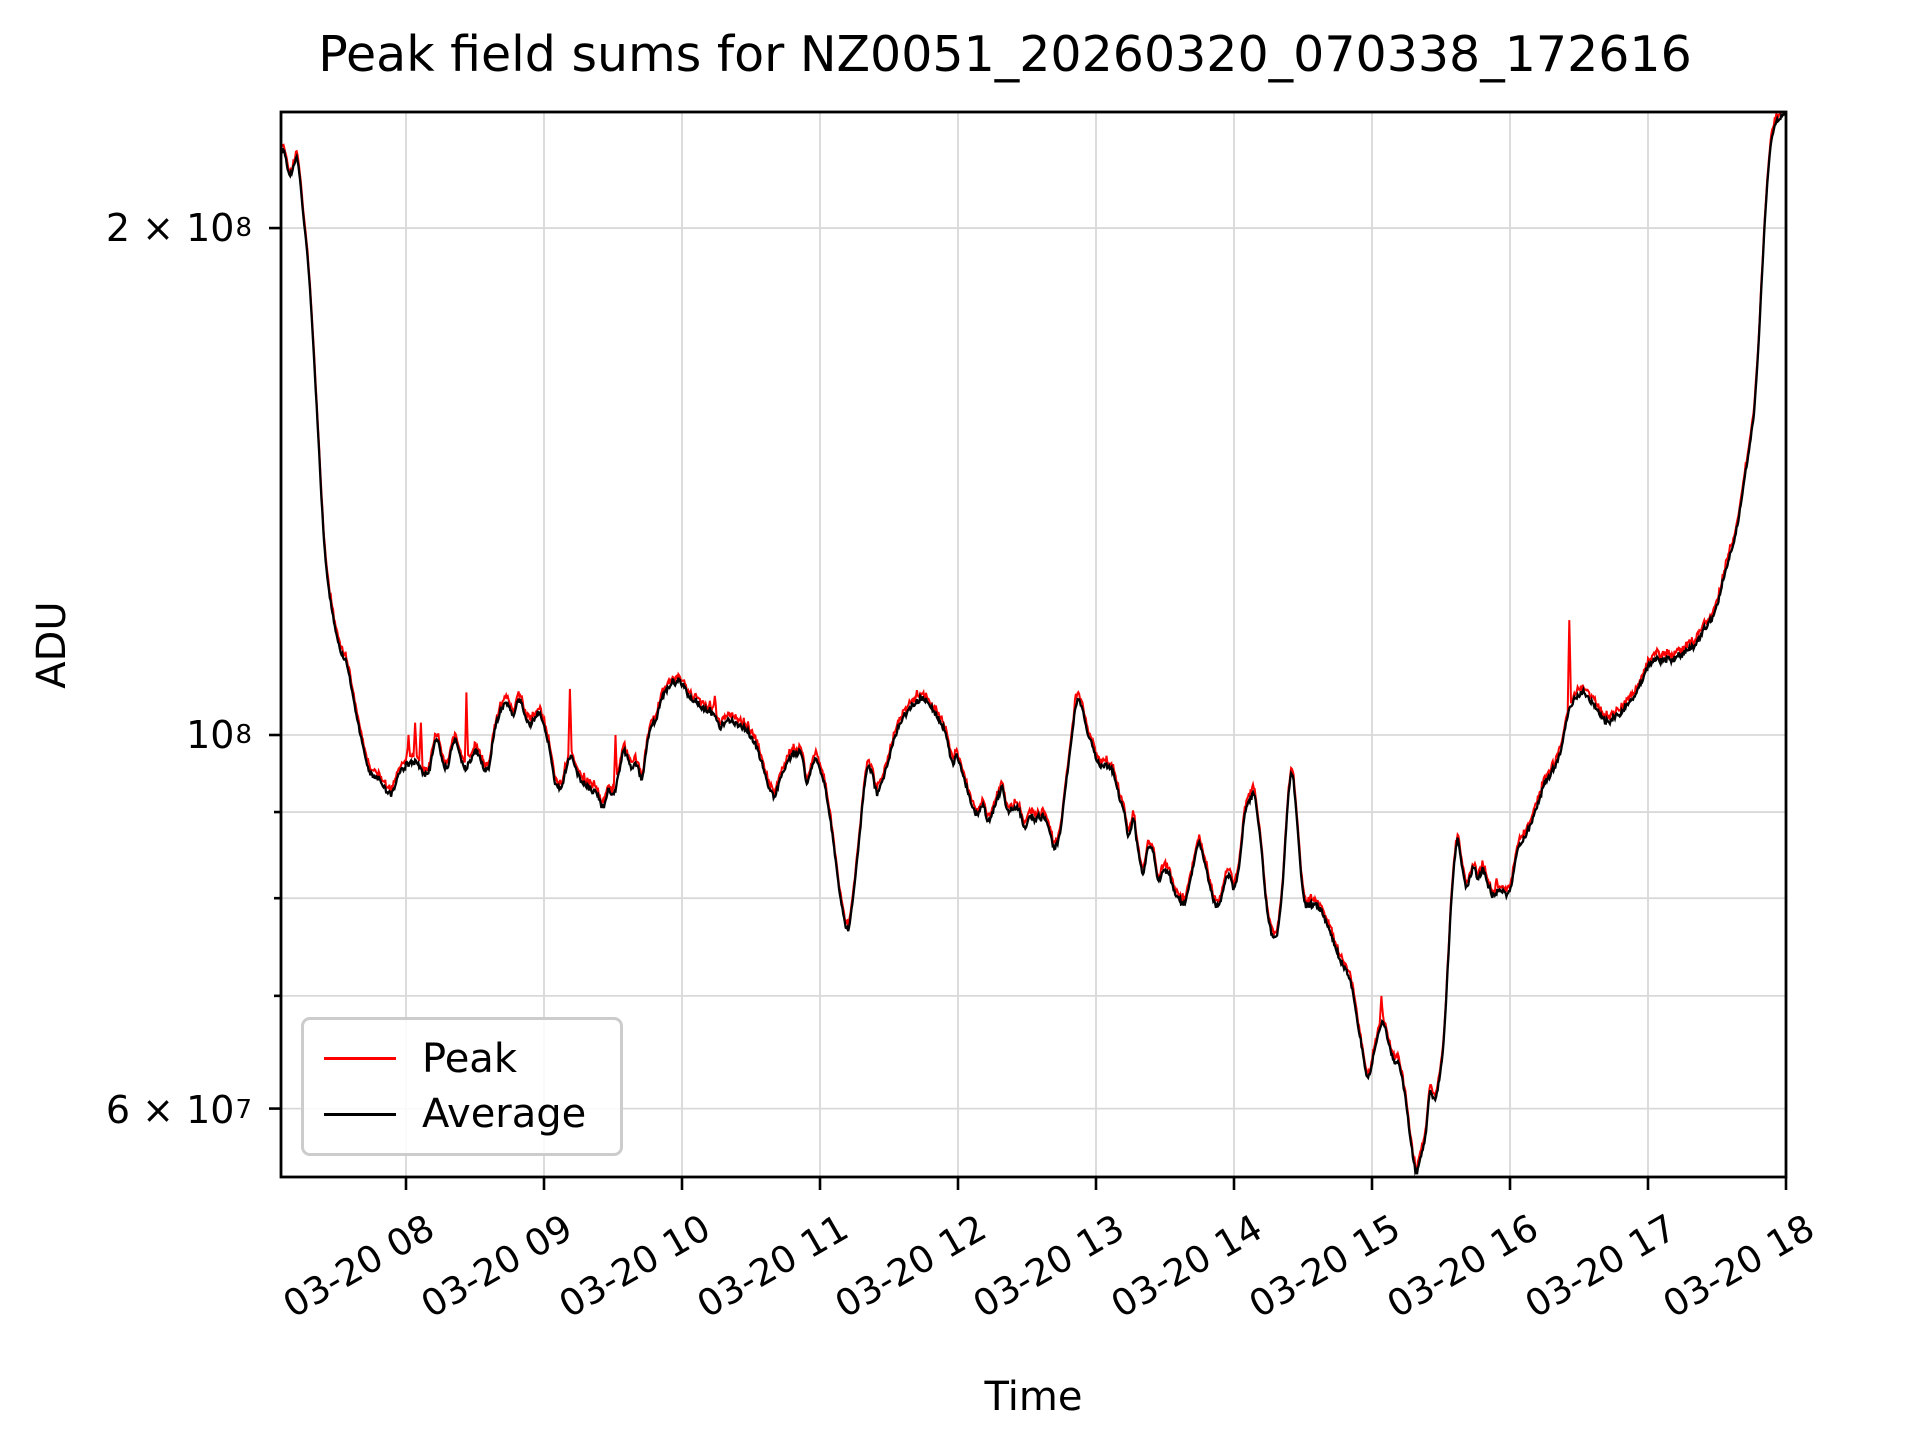 The height and width of the screenshot is (1440, 1920). What do you see at coordinates (360, 1059) in the screenshot?
I see `peak-line-swatch` at bounding box center [360, 1059].